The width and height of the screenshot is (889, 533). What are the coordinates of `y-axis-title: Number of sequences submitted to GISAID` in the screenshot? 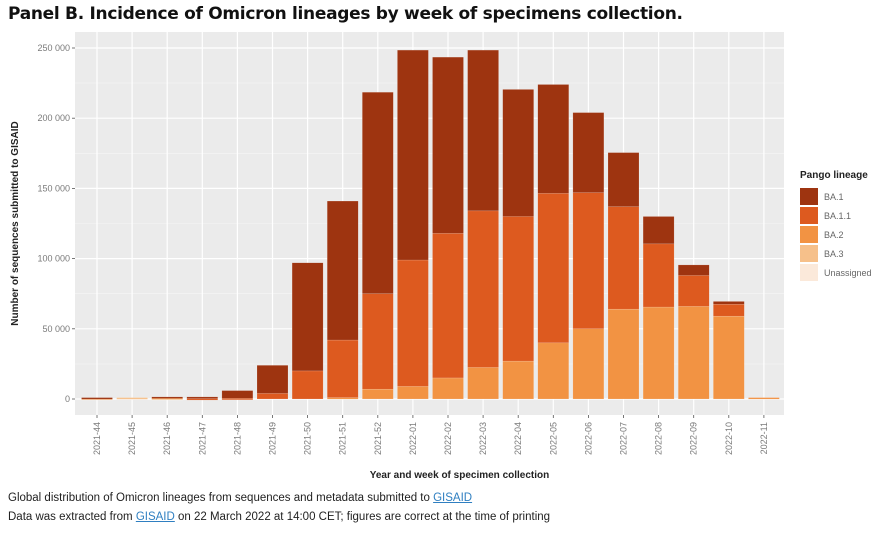 It's located at (15, 223).